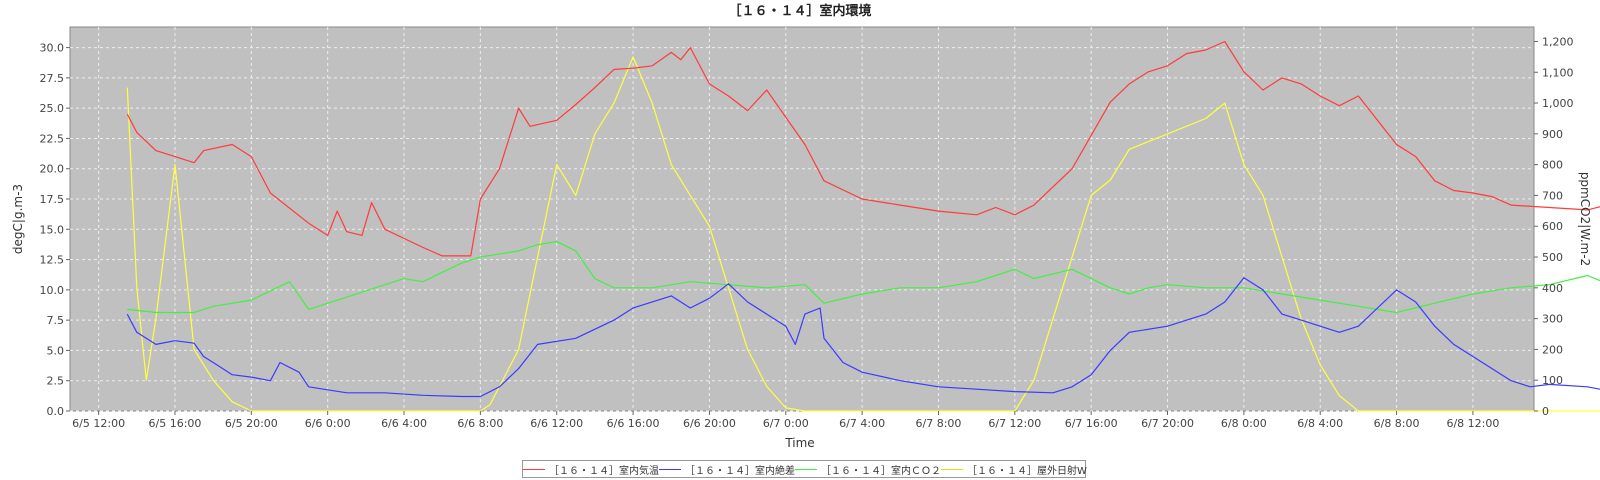 This screenshot has width=1600, height=480. Describe the element at coordinates (56, 350) in the screenshot. I see `y-left-tick-label: 5.0` at that location.